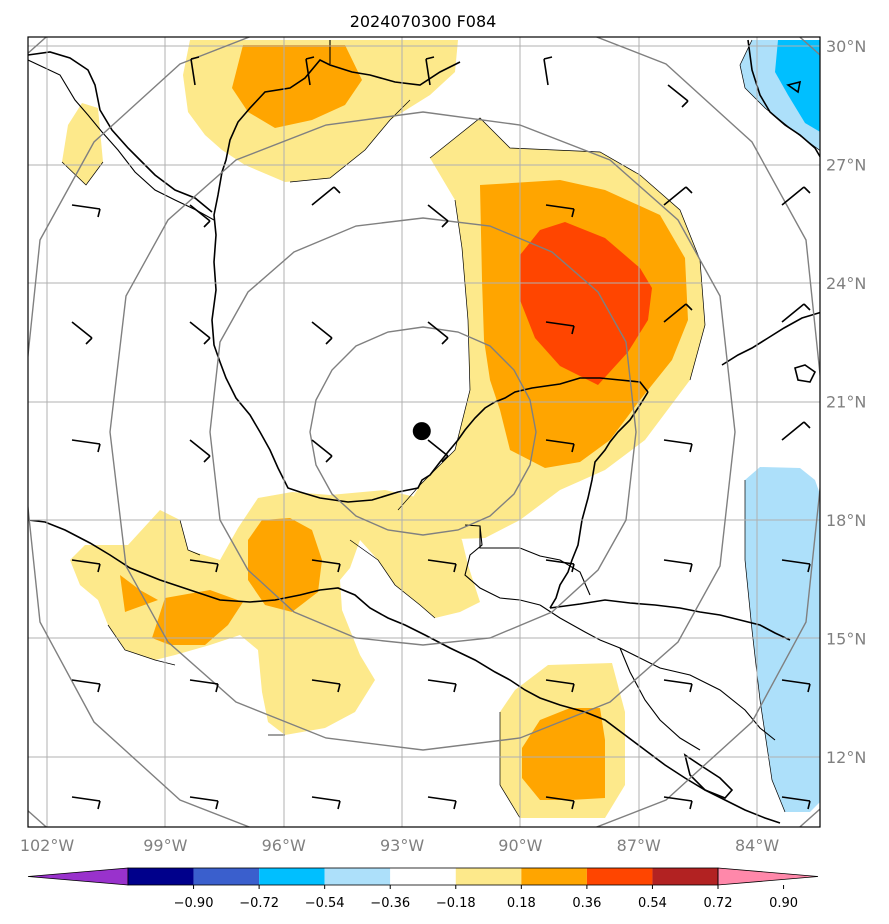 This screenshot has width=889, height=924. Describe the element at coordinates (718, 903) in the screenshot. I see `colorbar-tick-label: 0.72` at that location.